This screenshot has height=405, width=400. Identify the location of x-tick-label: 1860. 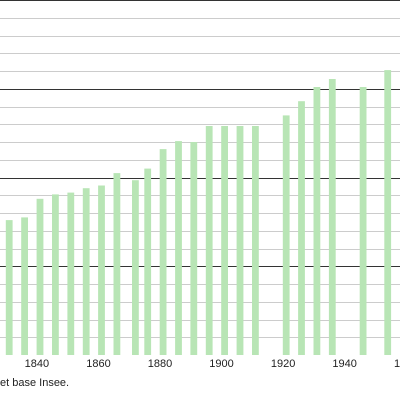
(98, 364).